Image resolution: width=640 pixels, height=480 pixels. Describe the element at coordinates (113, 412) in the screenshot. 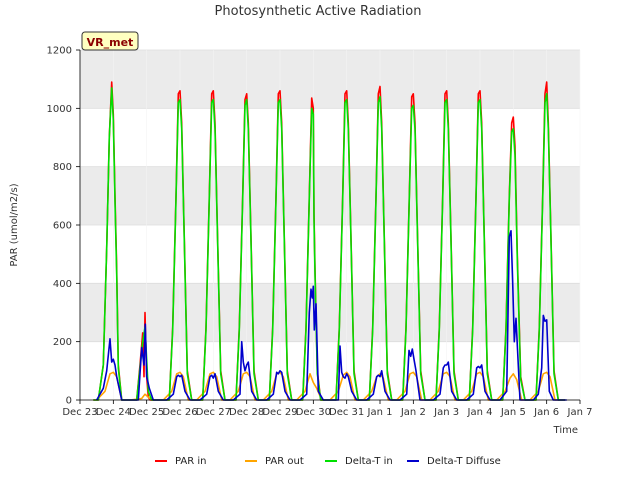

I see `x-tick-label: Dec 24` at that location.